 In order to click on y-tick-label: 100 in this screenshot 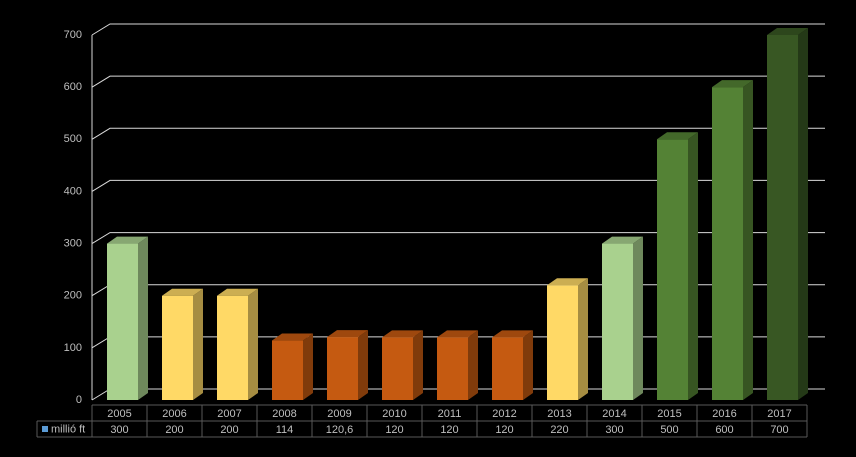, I will do `click(73, 348)`.